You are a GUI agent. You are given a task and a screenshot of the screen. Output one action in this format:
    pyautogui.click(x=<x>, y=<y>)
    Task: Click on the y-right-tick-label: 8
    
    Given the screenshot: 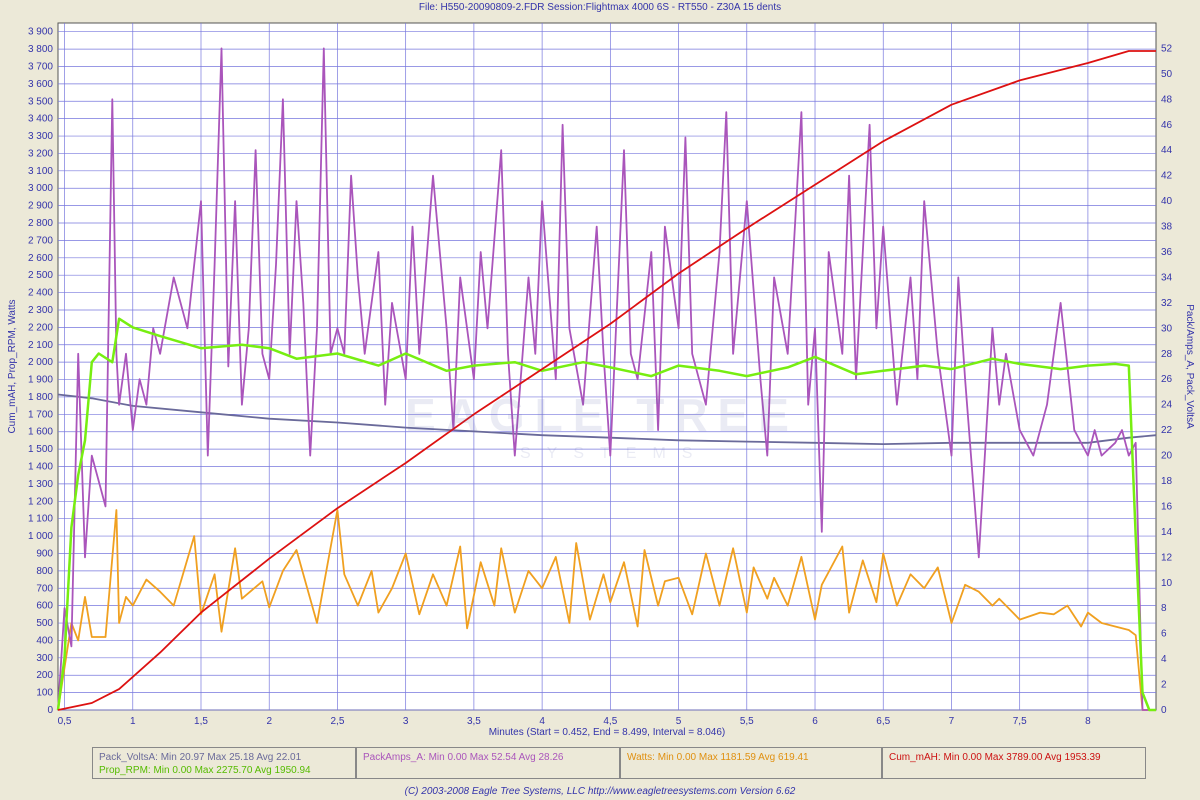 What is the action you would take?
    pyautogui.click(x=1164, y=608)
    